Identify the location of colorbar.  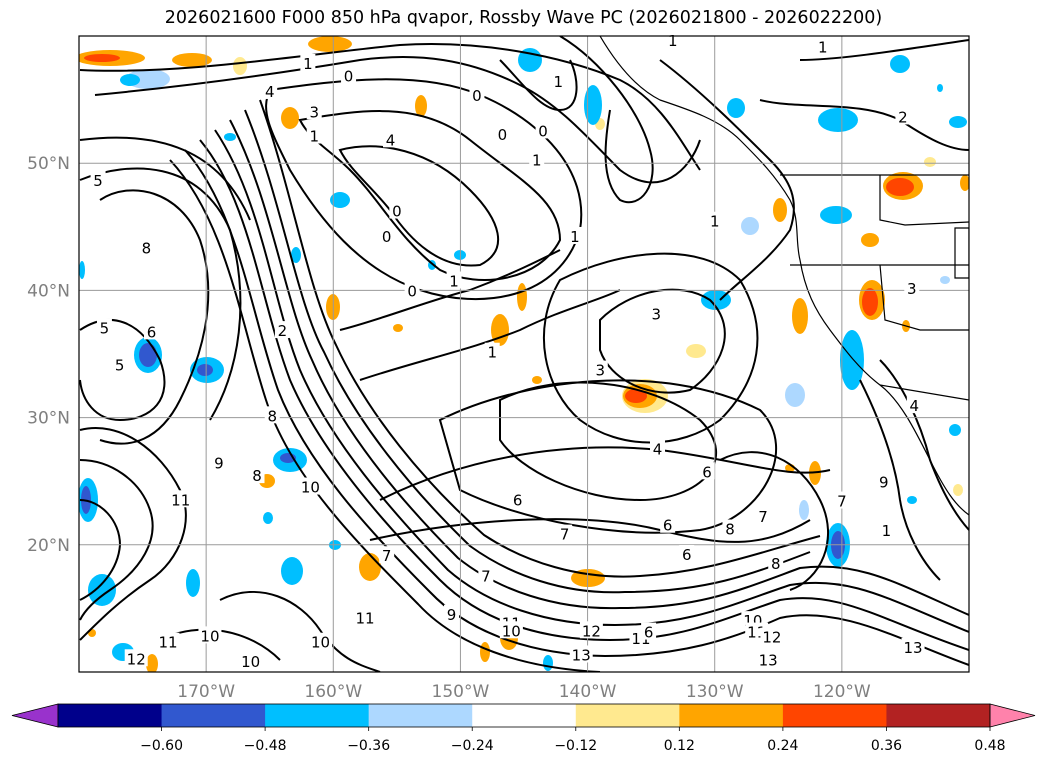
(523, 715).